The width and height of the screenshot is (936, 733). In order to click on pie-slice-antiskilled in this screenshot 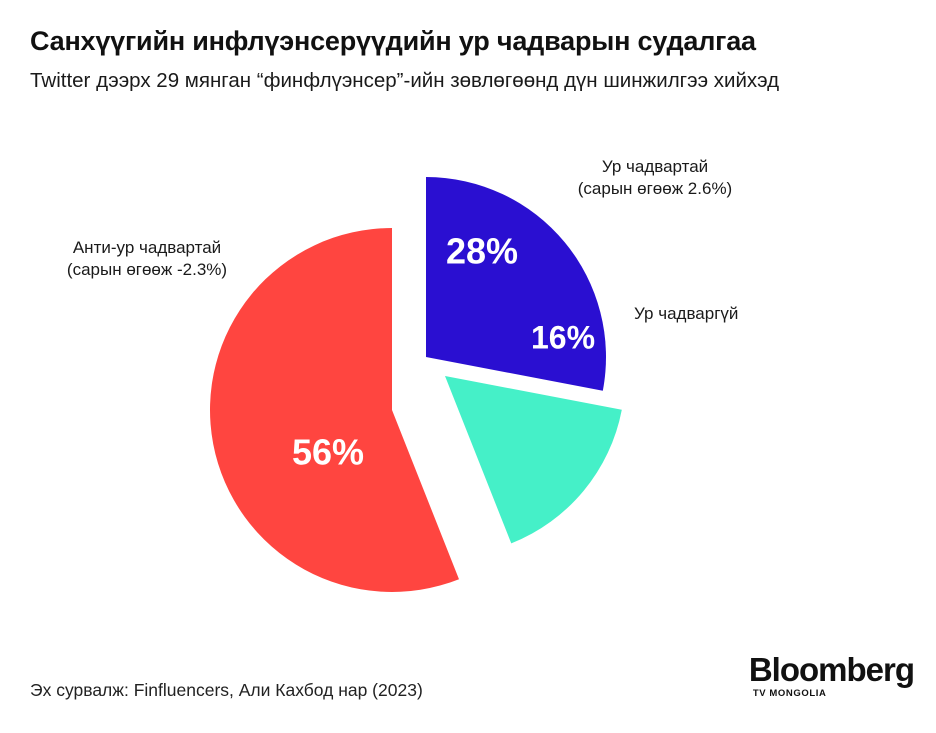, I will do `click(334, 410)`.